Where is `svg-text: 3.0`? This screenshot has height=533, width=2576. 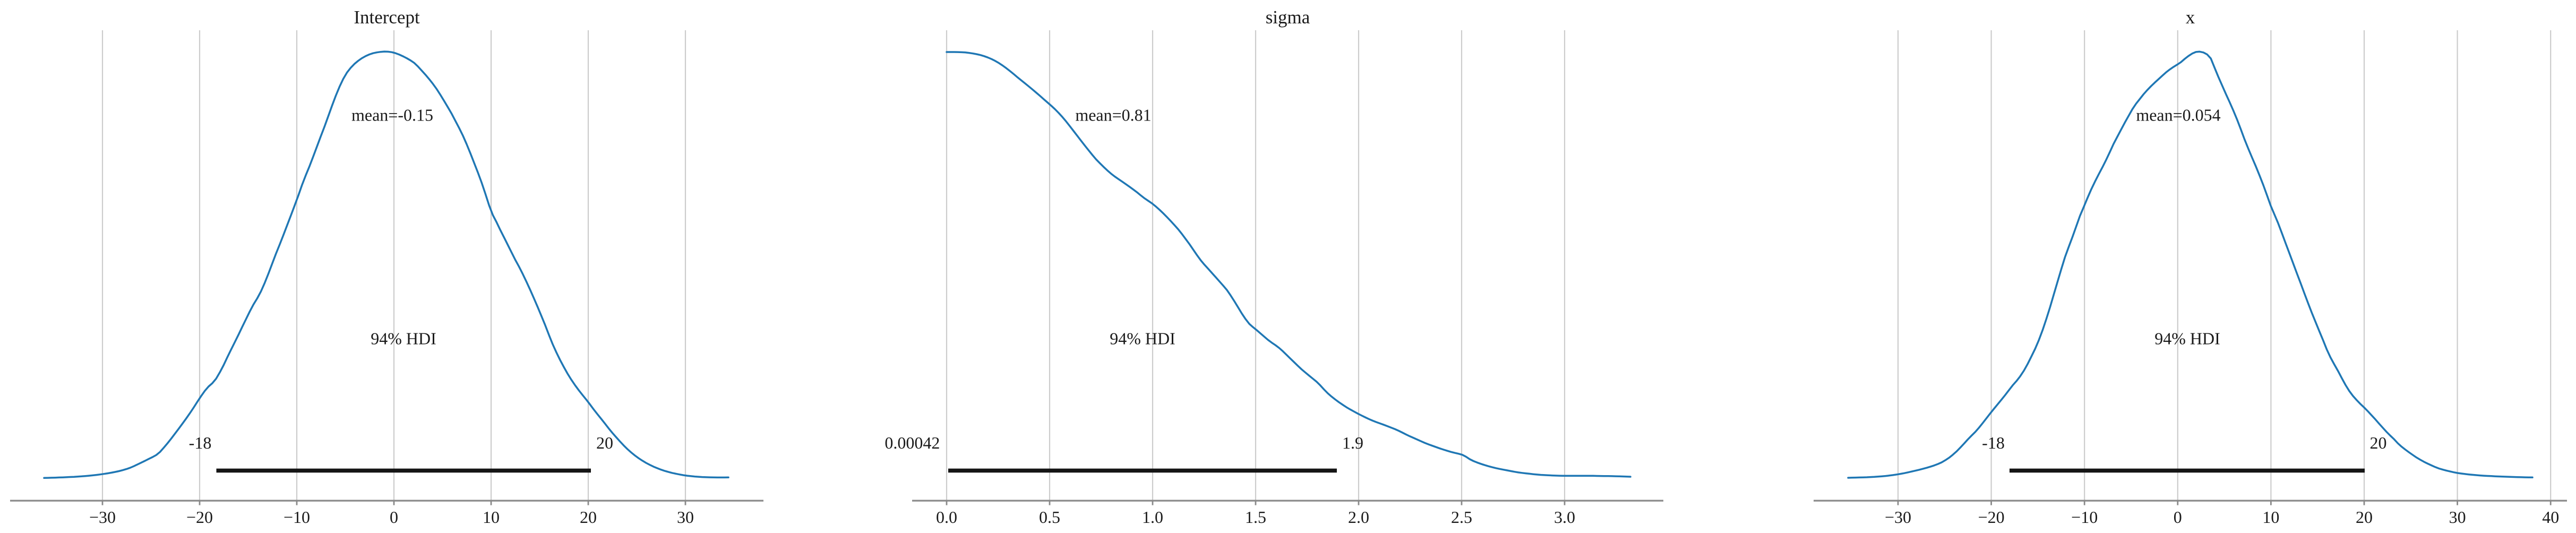
svg-text: 3.0 is located at coordinates (1565, 517).